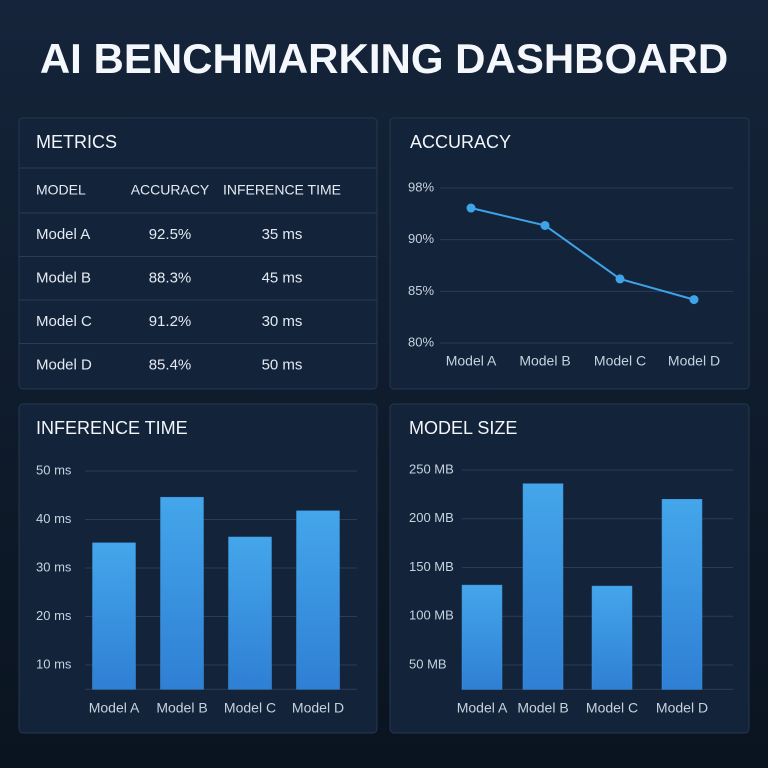 The image size is (768, 768). Describe the element at coordinates (282, 190) in the screenshot. I see `column-header: INFERENCE TIME` at that location.